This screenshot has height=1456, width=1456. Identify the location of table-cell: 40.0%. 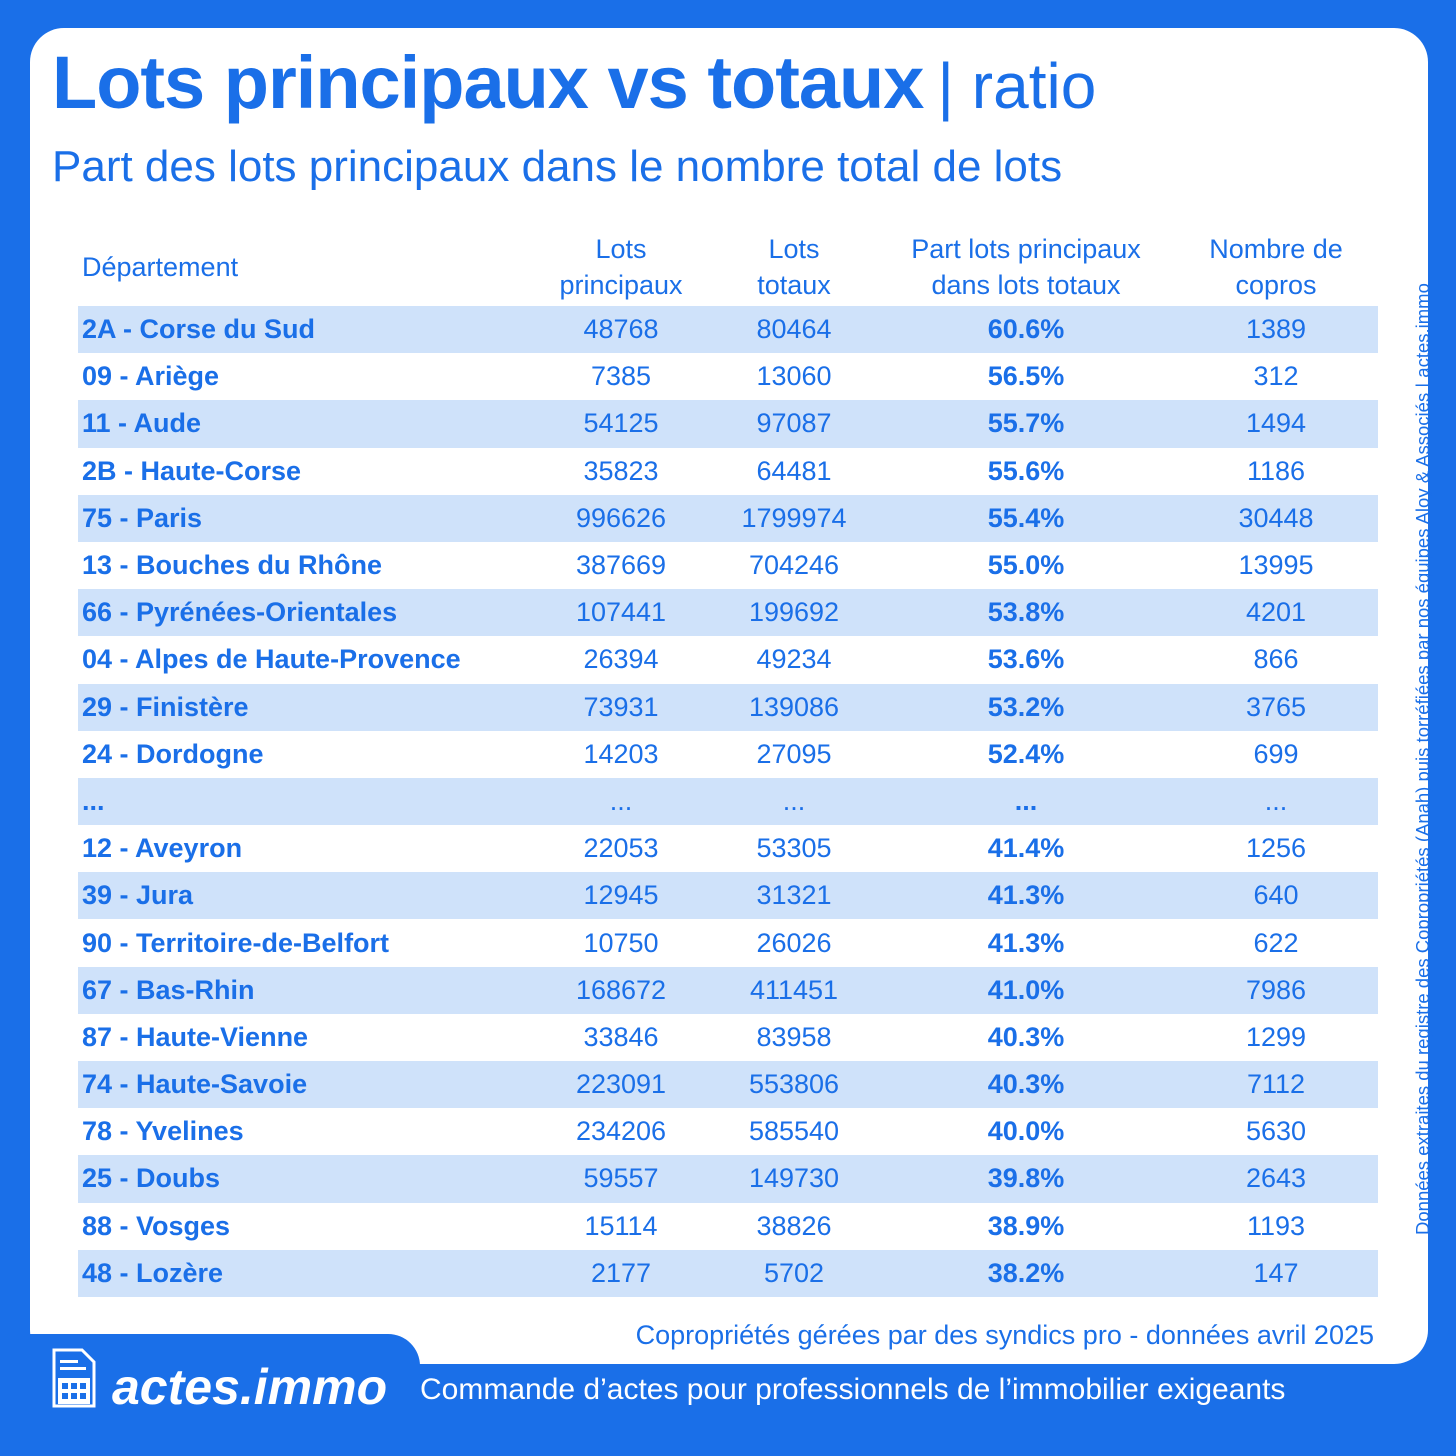
(1026, 1131).